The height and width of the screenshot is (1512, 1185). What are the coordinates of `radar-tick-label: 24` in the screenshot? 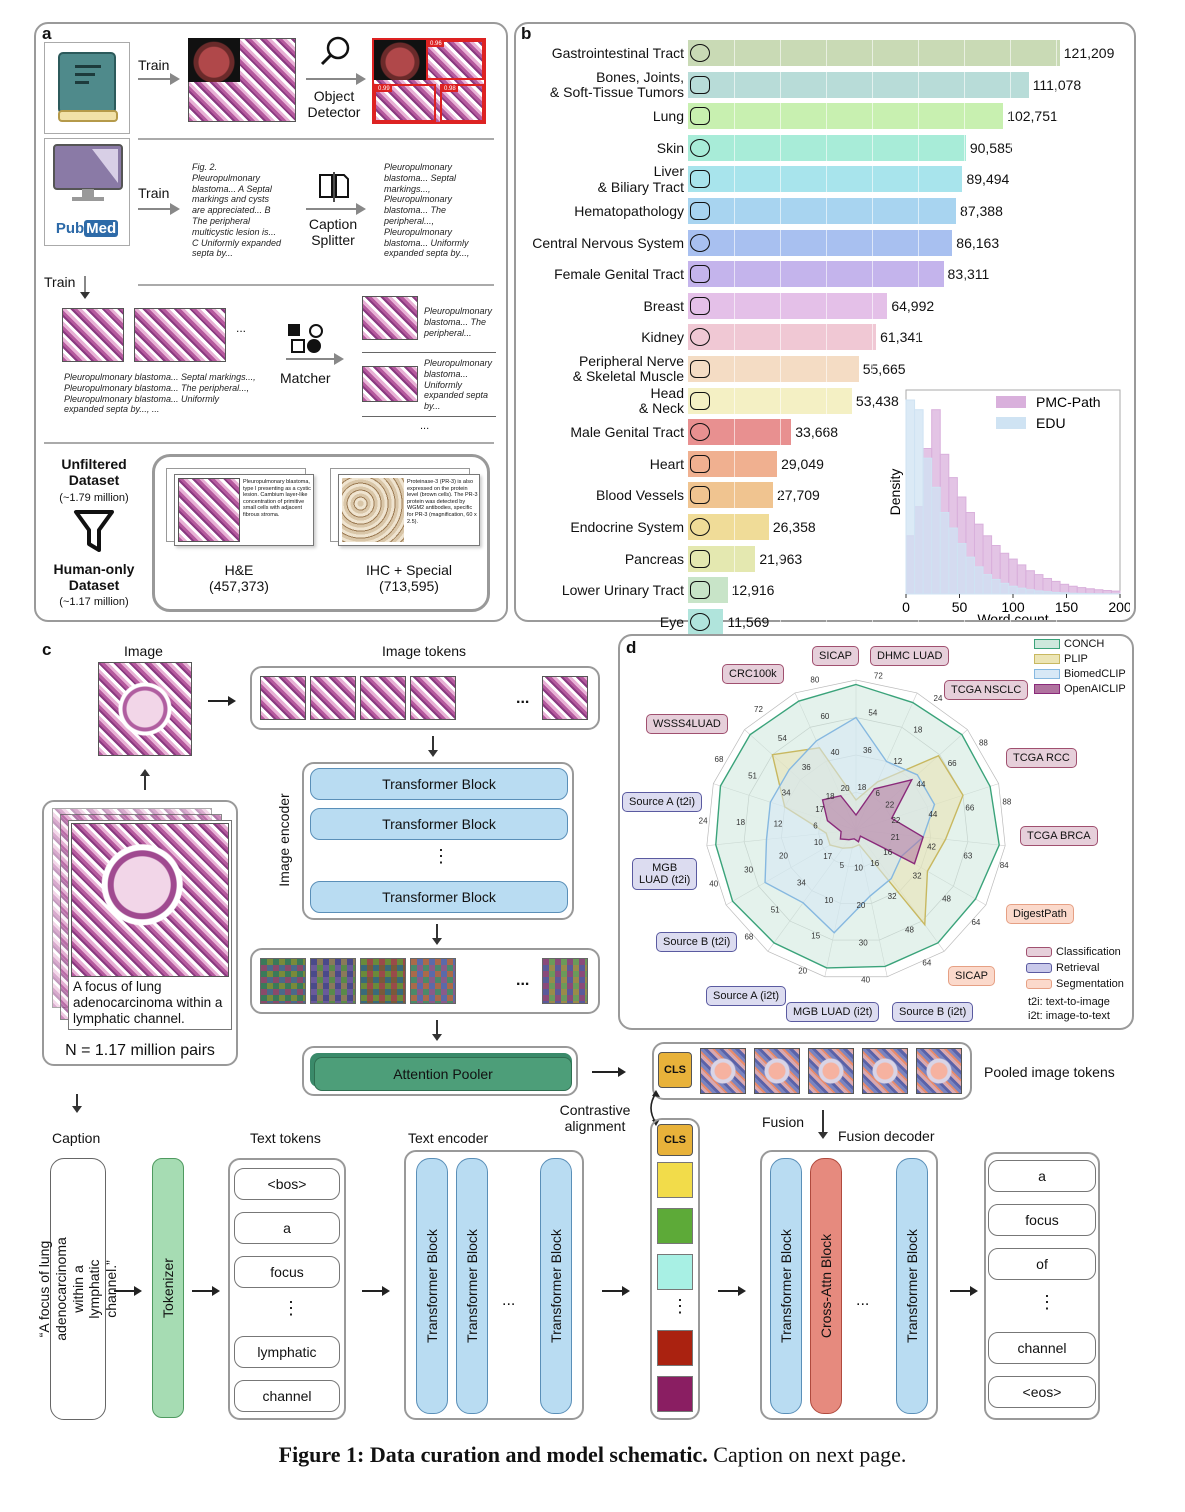 It's located at (703, 821).